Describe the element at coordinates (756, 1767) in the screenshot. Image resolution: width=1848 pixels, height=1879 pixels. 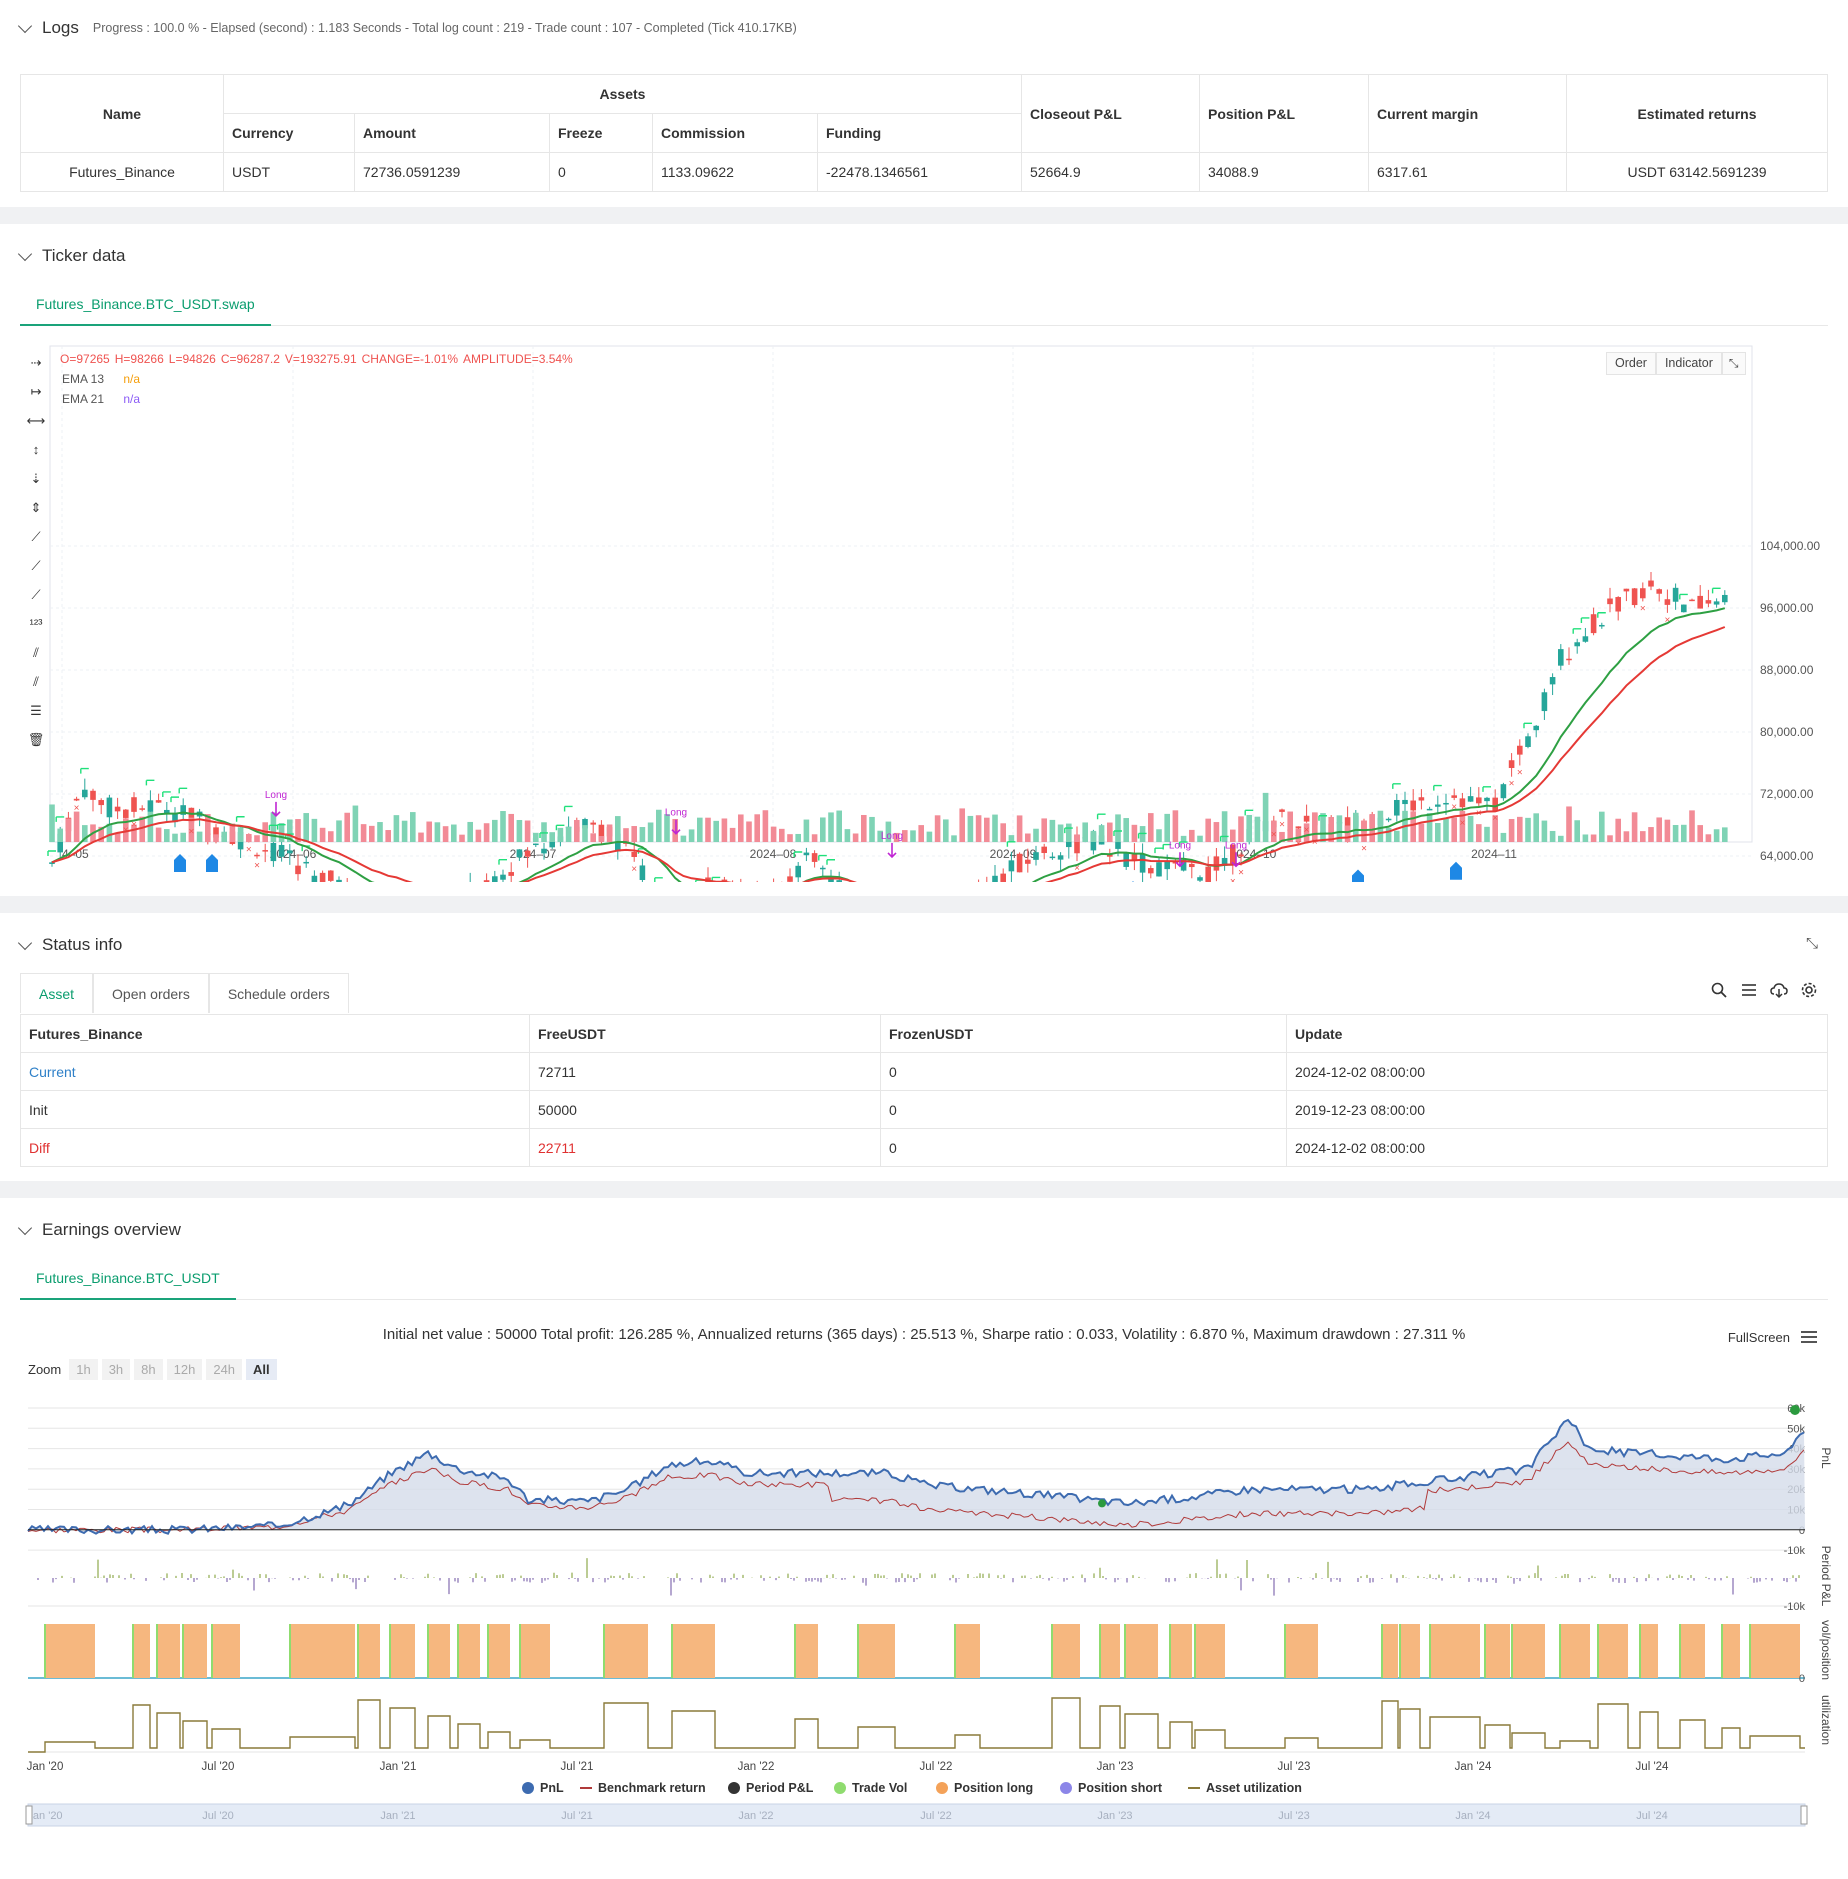
I see `x-tick-label: Jan '22` at that location.